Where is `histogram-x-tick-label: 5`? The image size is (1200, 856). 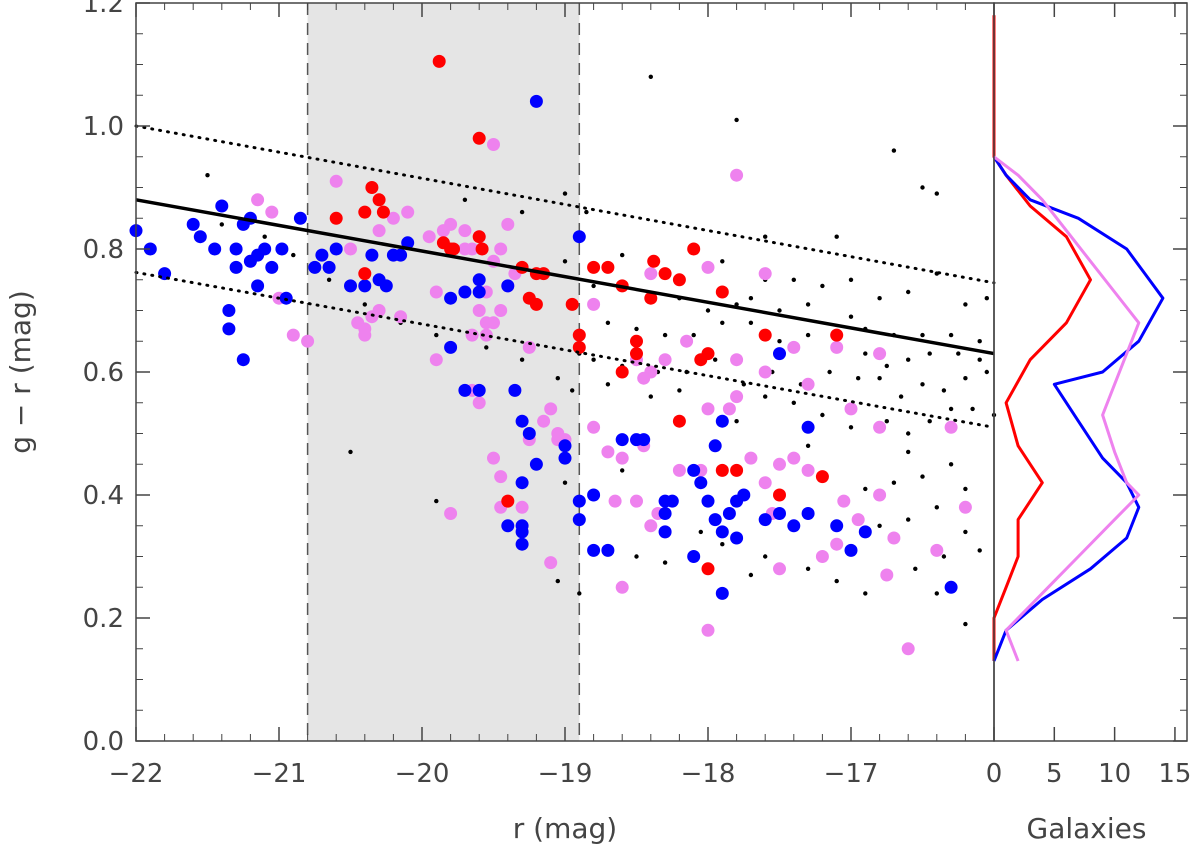
histogram-x-tick-label: 5 is located at coordinates (1054, 774).